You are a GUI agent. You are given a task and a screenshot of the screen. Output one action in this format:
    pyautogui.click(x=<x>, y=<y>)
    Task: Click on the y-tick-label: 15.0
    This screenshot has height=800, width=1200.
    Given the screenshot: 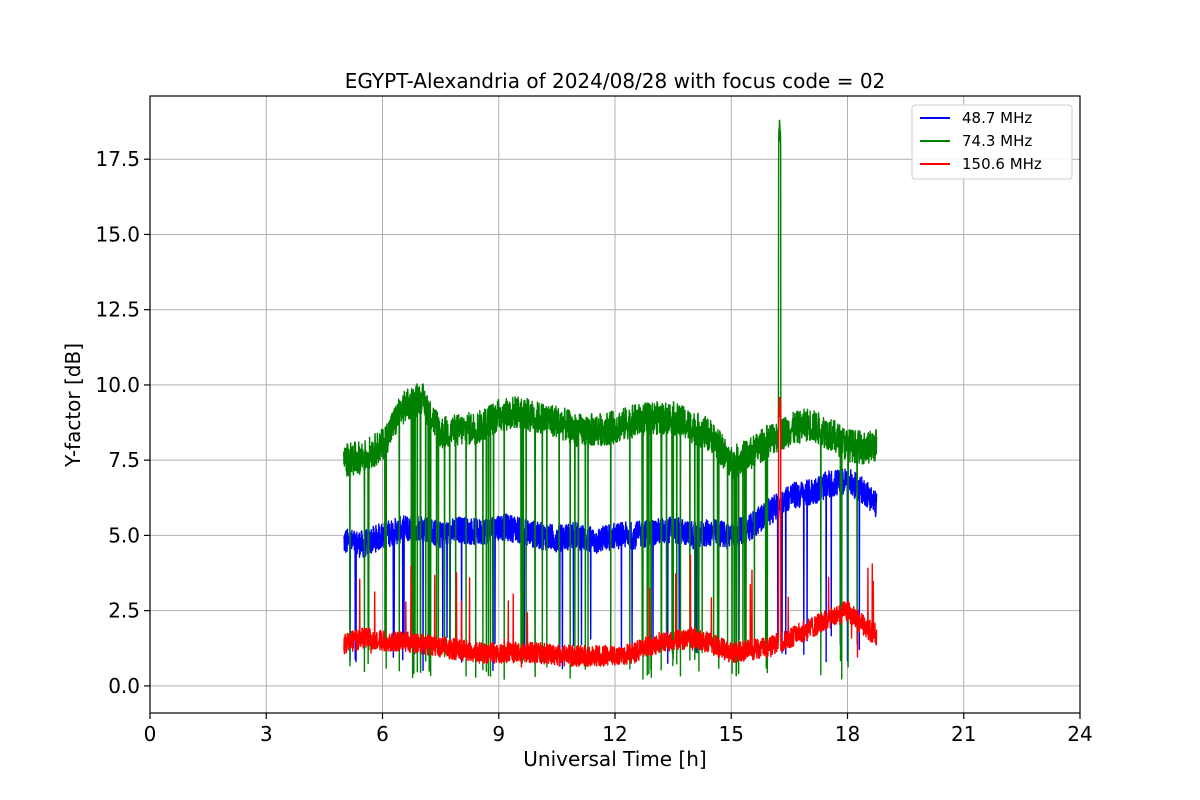 What is the action you would take?
    pyautogui.click(x=117, y=234)
    